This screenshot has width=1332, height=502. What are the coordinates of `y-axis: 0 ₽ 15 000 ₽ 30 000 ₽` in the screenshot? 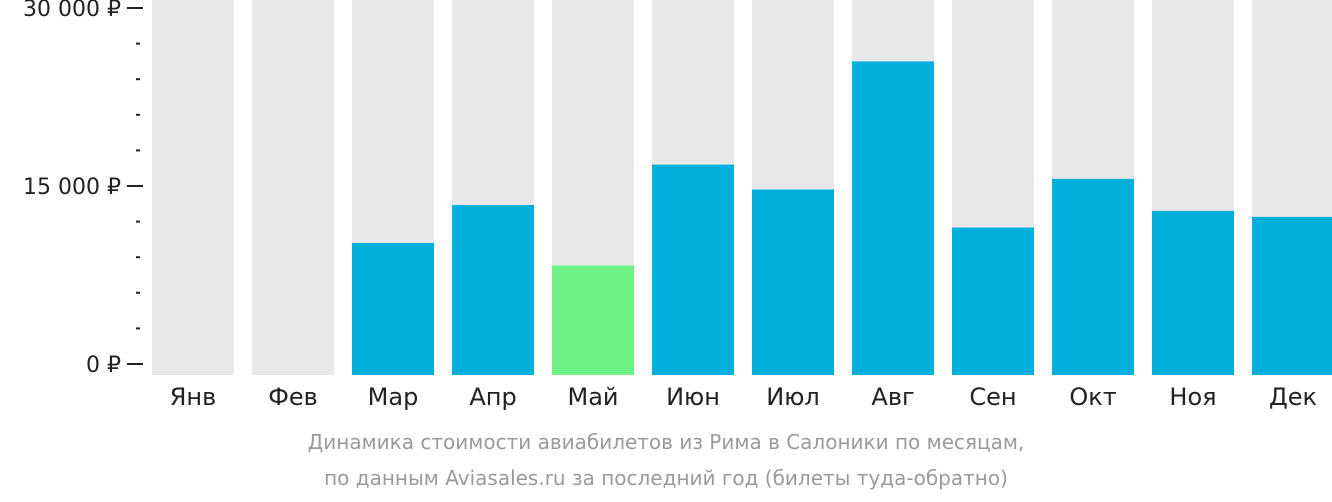 It's located at (83, 189).